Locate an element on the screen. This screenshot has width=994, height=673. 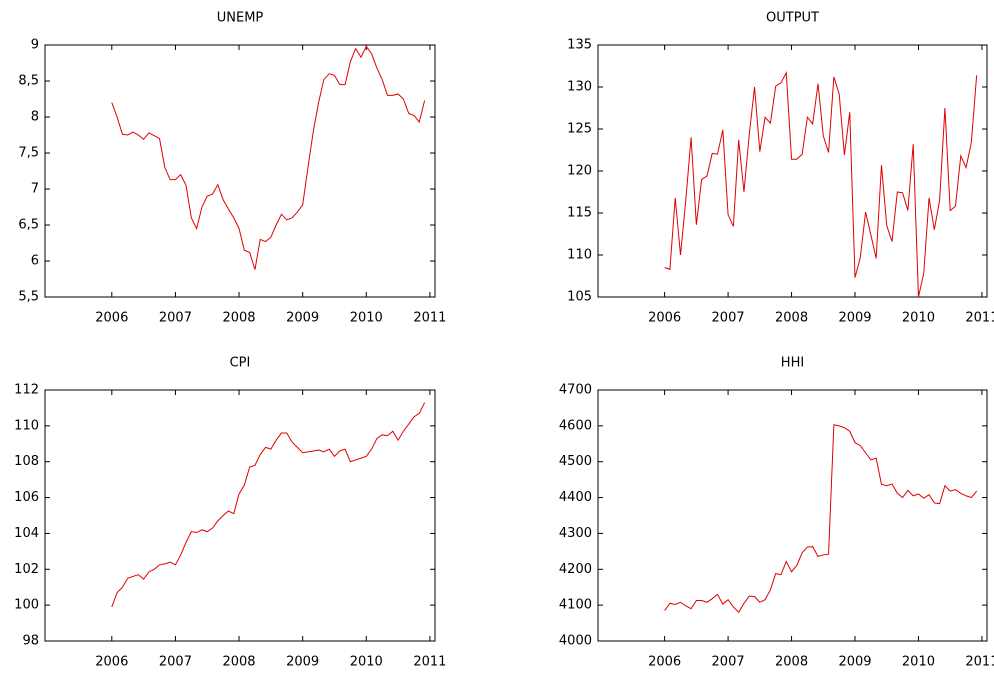
chart-title: HHI is located at coordinates (792, 363).